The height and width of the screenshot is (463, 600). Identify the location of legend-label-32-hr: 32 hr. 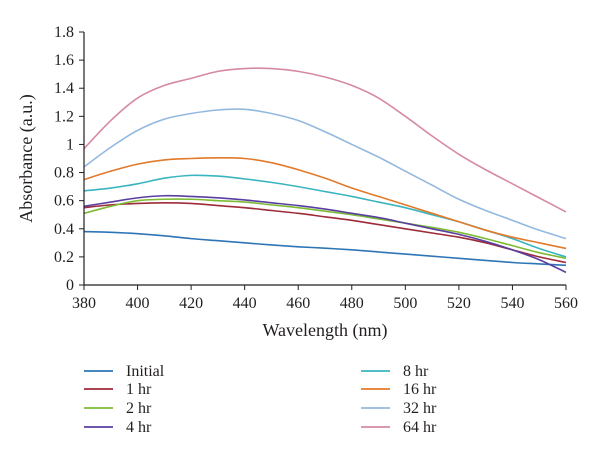
(420, 408).